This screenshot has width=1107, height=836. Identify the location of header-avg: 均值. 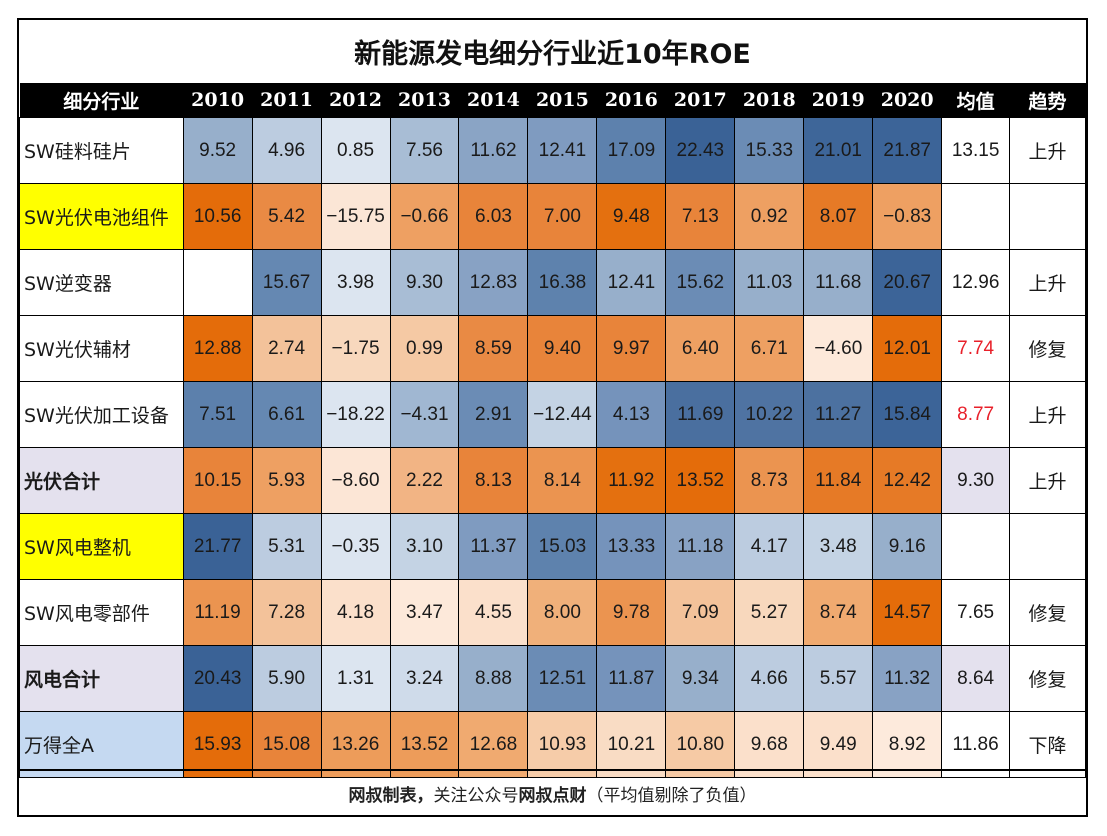
(975, 100).